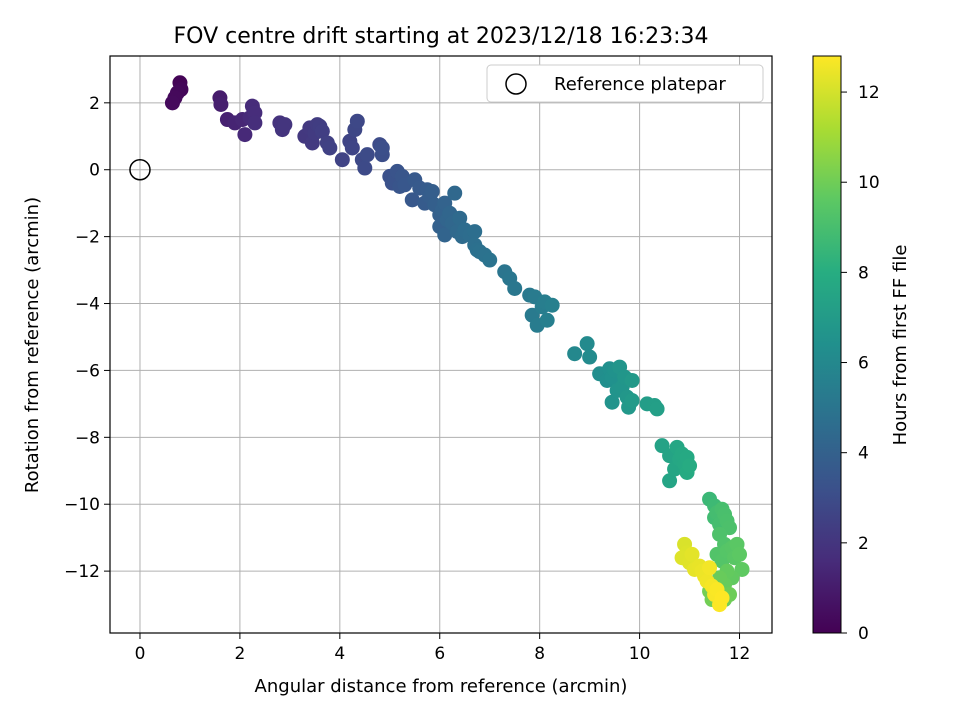  I want to click on y-tick-label: 2, so click(94, 104).